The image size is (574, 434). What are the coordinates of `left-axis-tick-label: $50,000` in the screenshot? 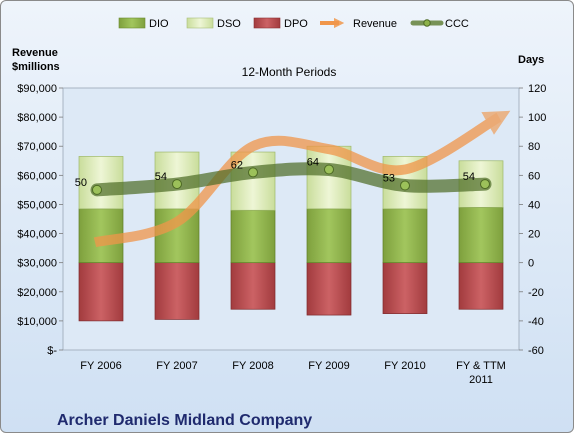 It's located at (37, 205).